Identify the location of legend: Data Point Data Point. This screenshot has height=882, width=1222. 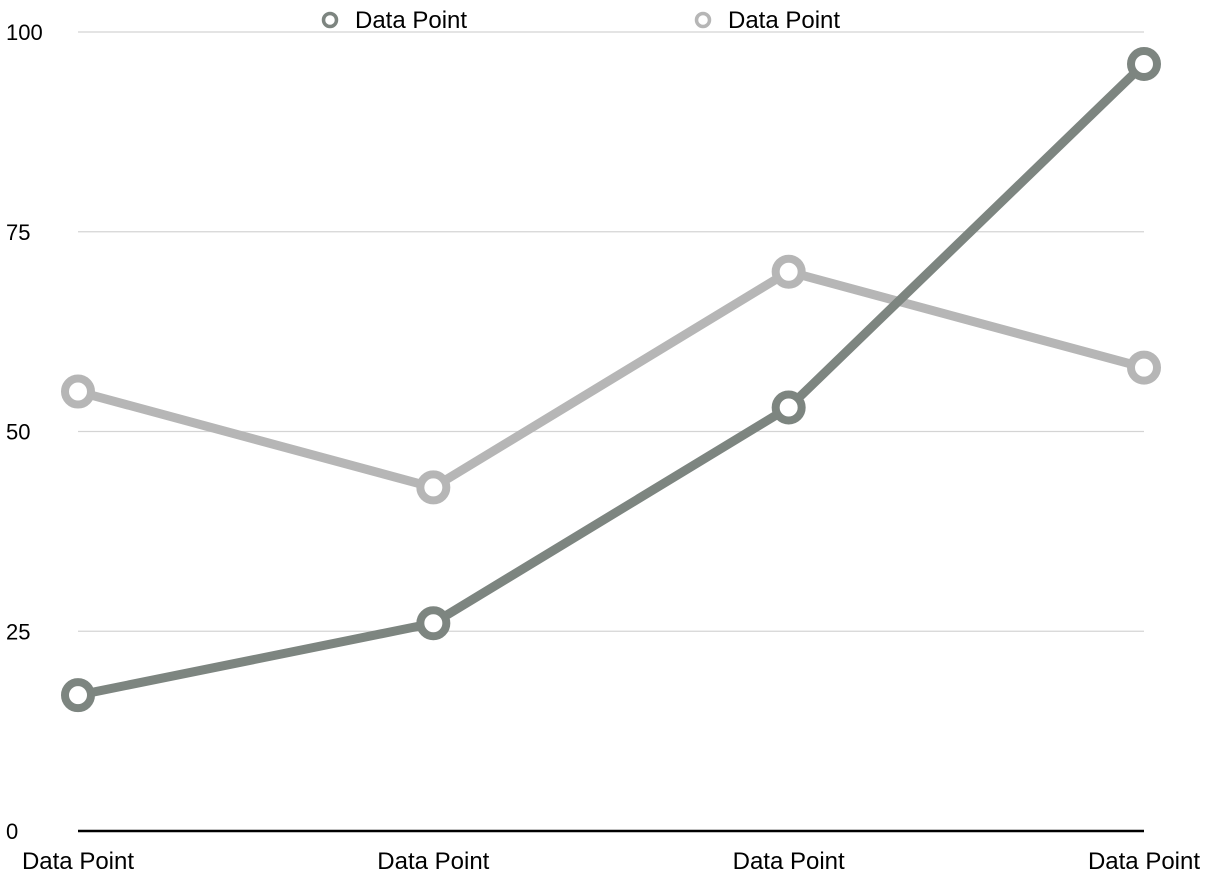
(580, 20).